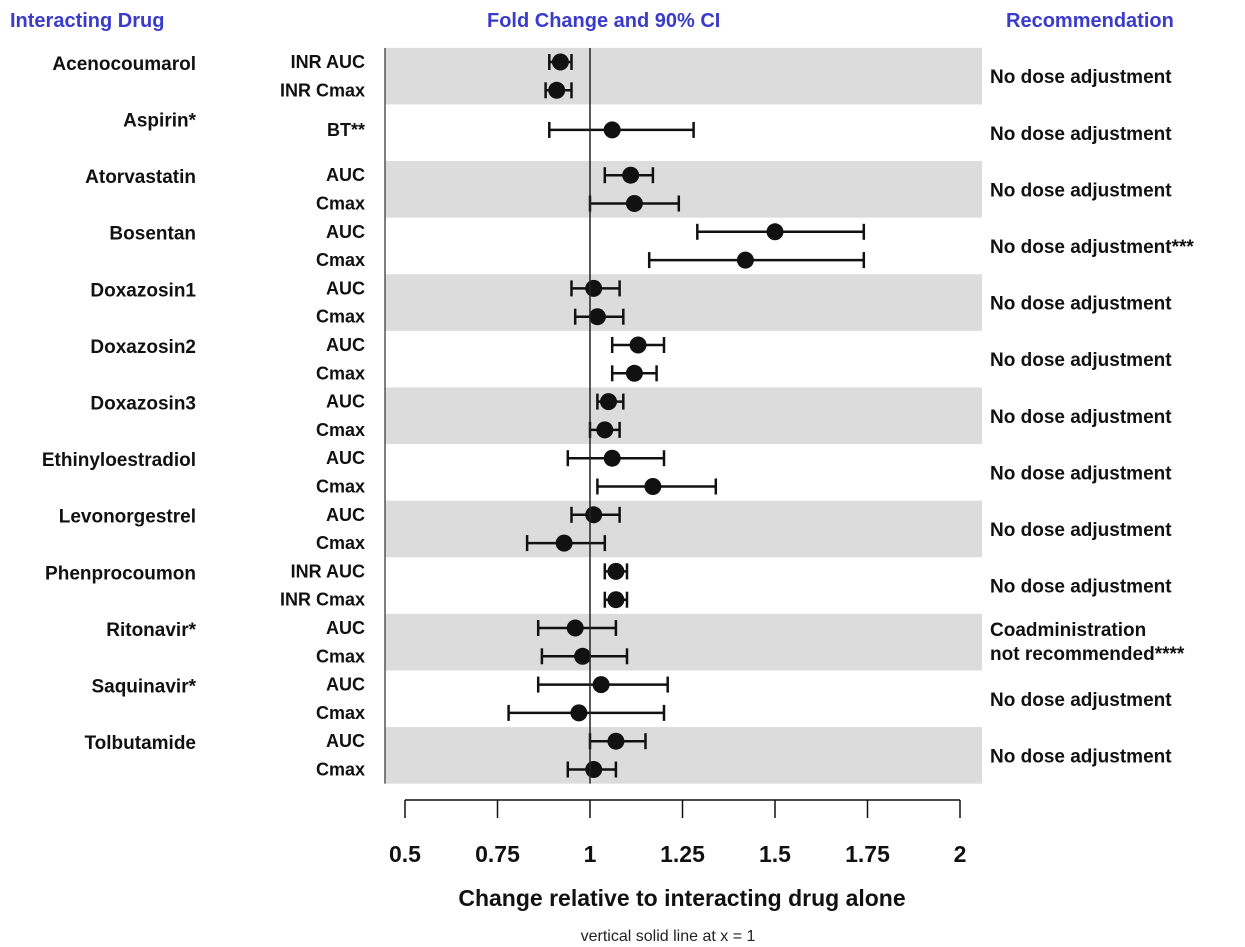 The image size is (1245, 947). Describe the element at coordinates (867, 854) in the screenshot. I see `x-tick-label: 1.75` at that location.